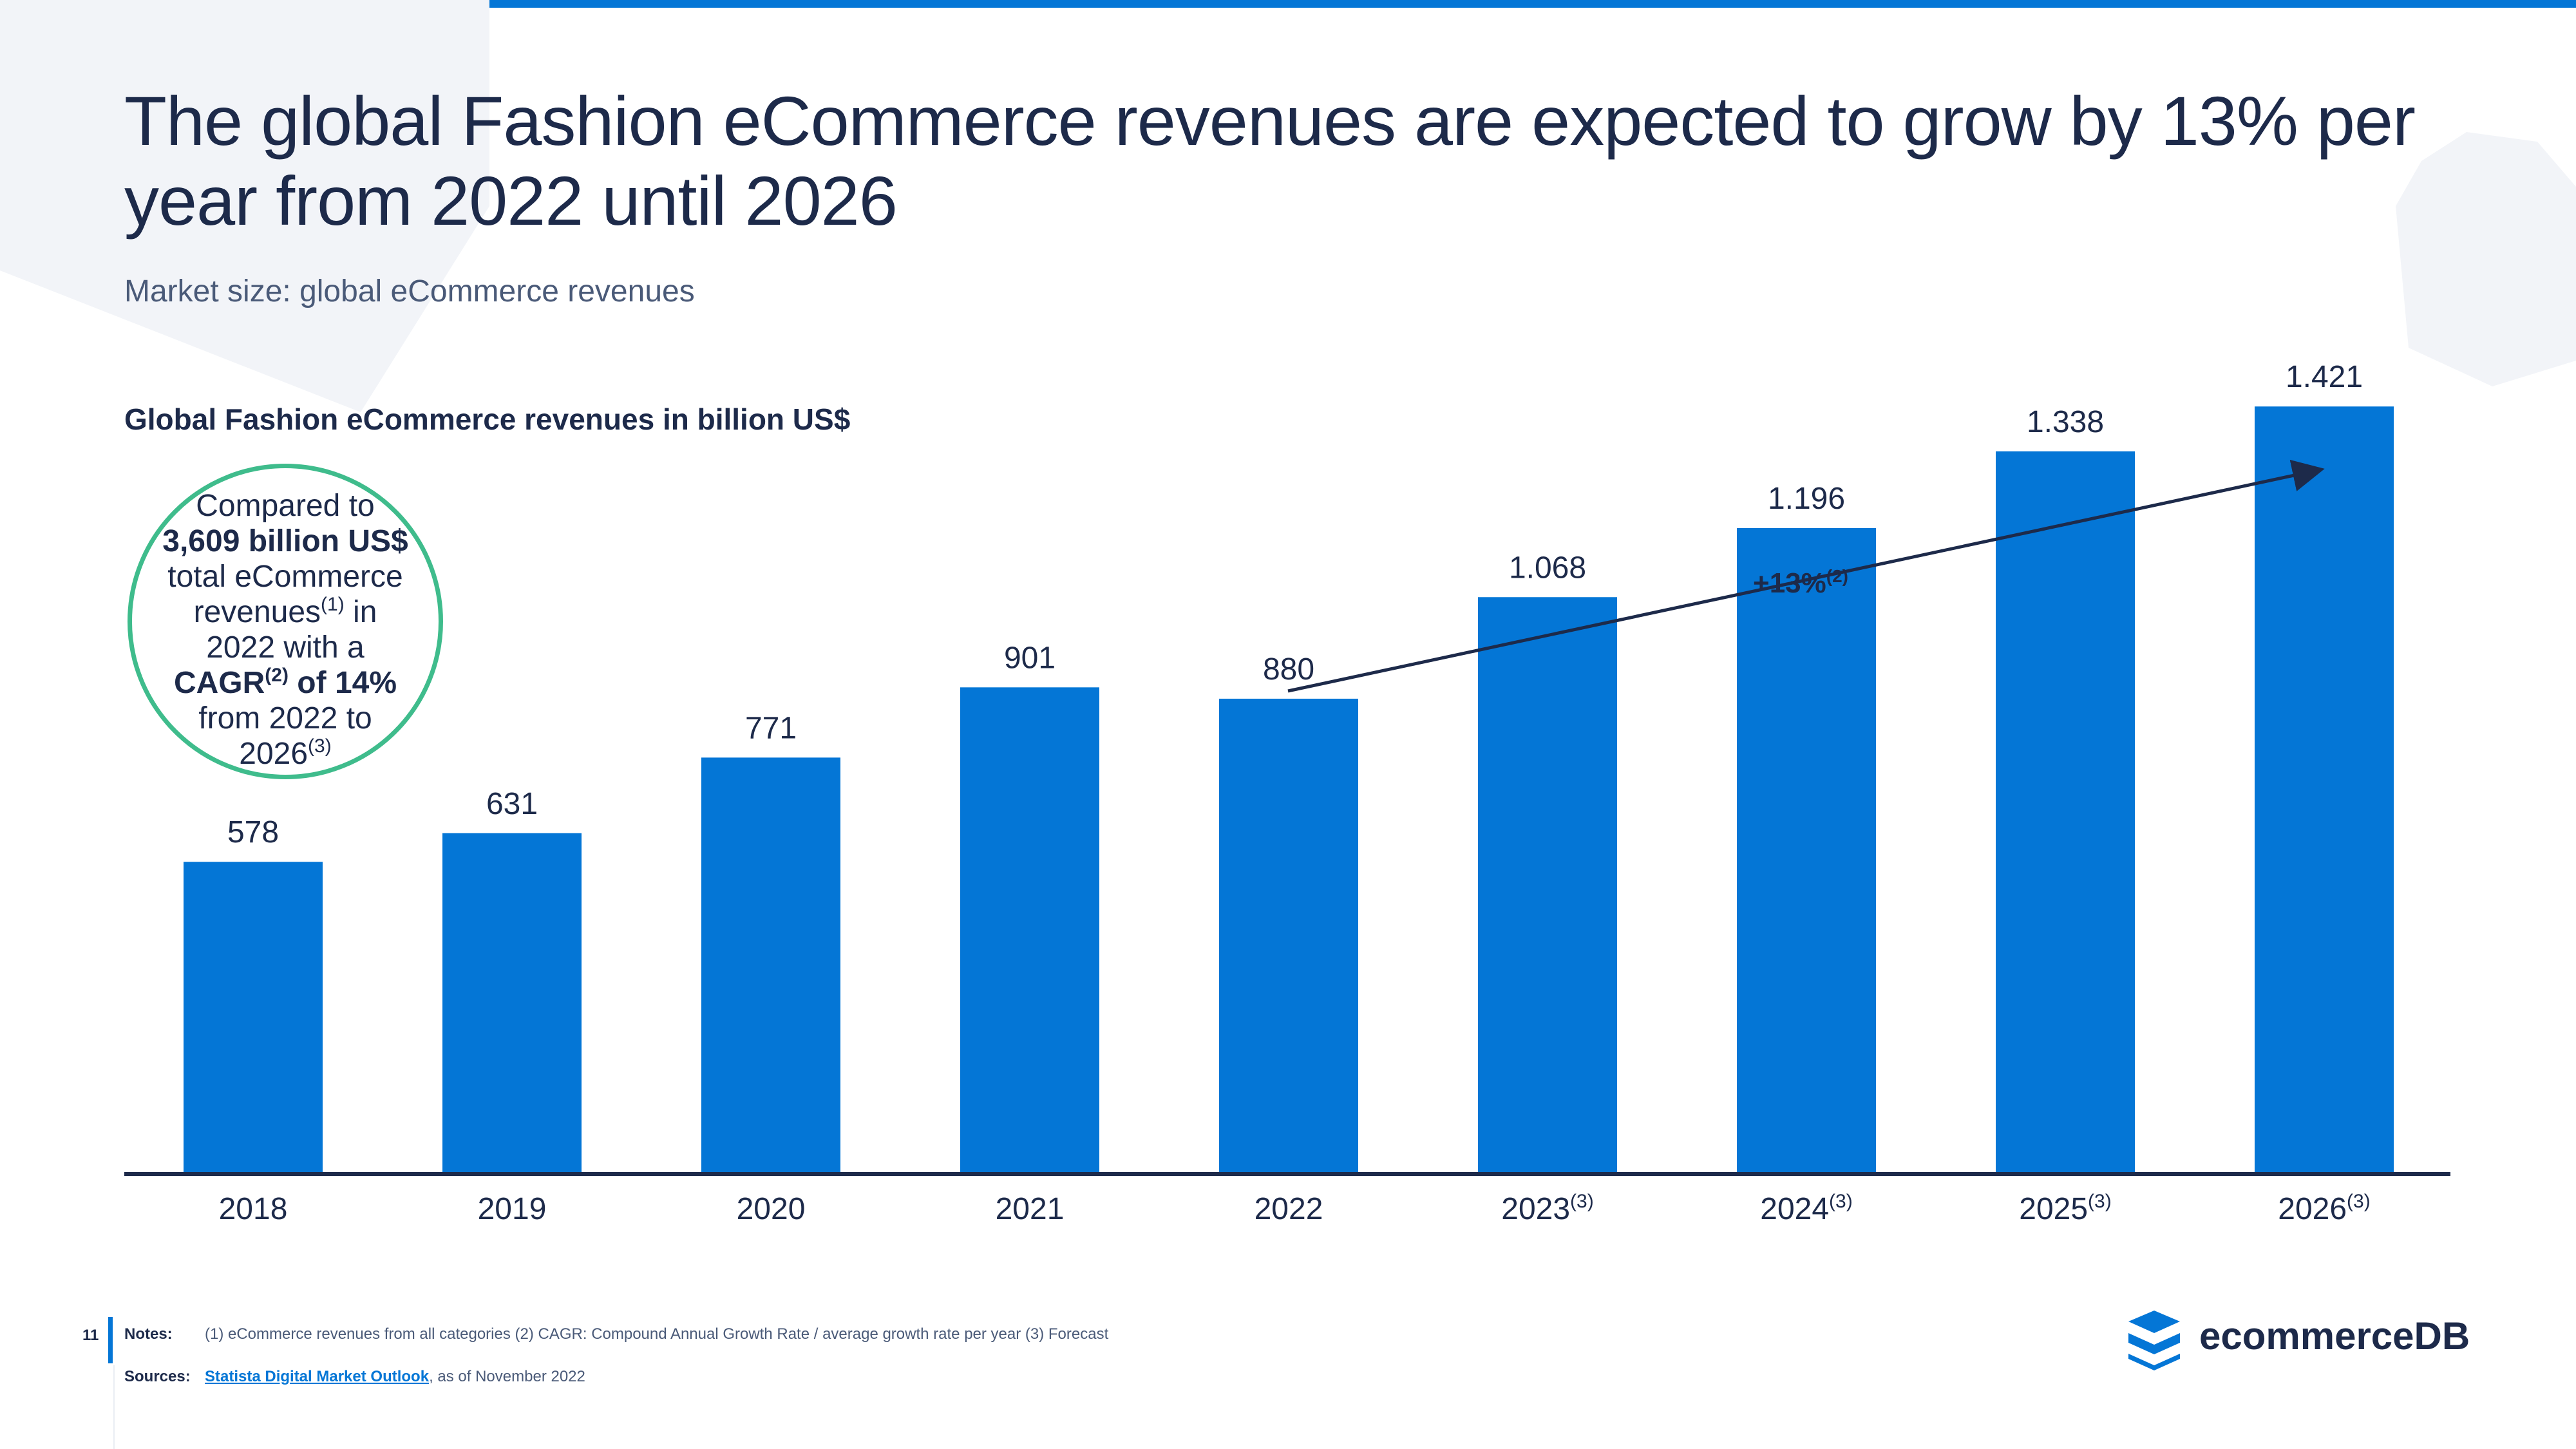 The width and height of the screenshot is (2576, 1449). What do you see at coordinates (1288, 669) in the screenshot?
I see `value-label-2022: 880` at bounding box center [1288, 669].